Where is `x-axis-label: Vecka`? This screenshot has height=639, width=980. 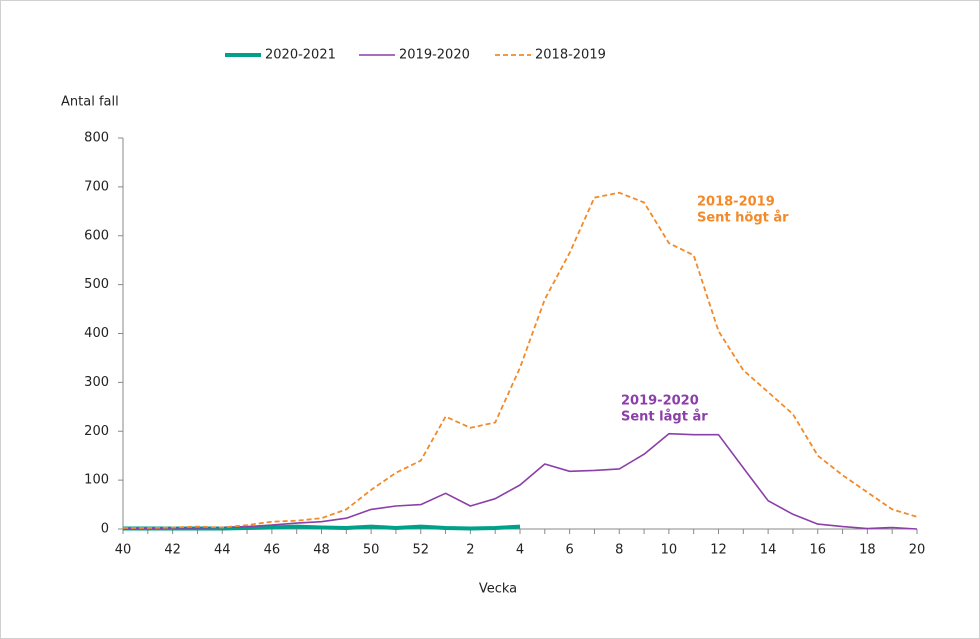 x-axis-label: Vecka is located at coordinates (498, 589).